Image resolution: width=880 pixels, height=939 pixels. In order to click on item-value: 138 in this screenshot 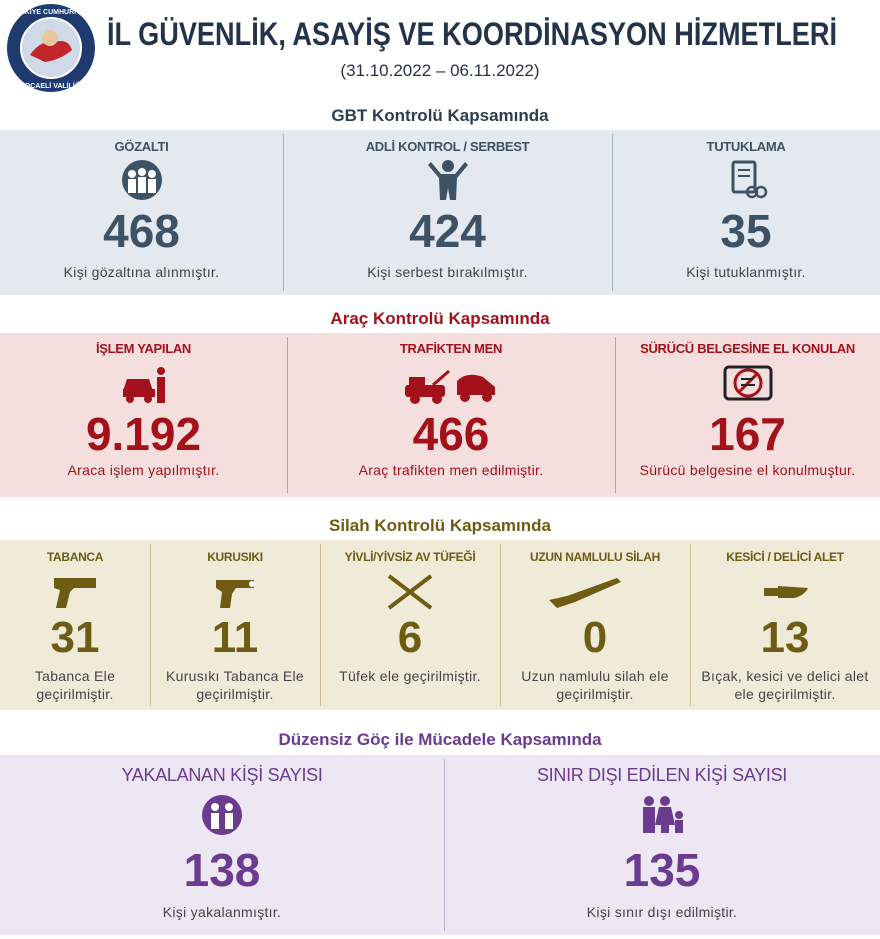, I will do `click(222, 870)`.